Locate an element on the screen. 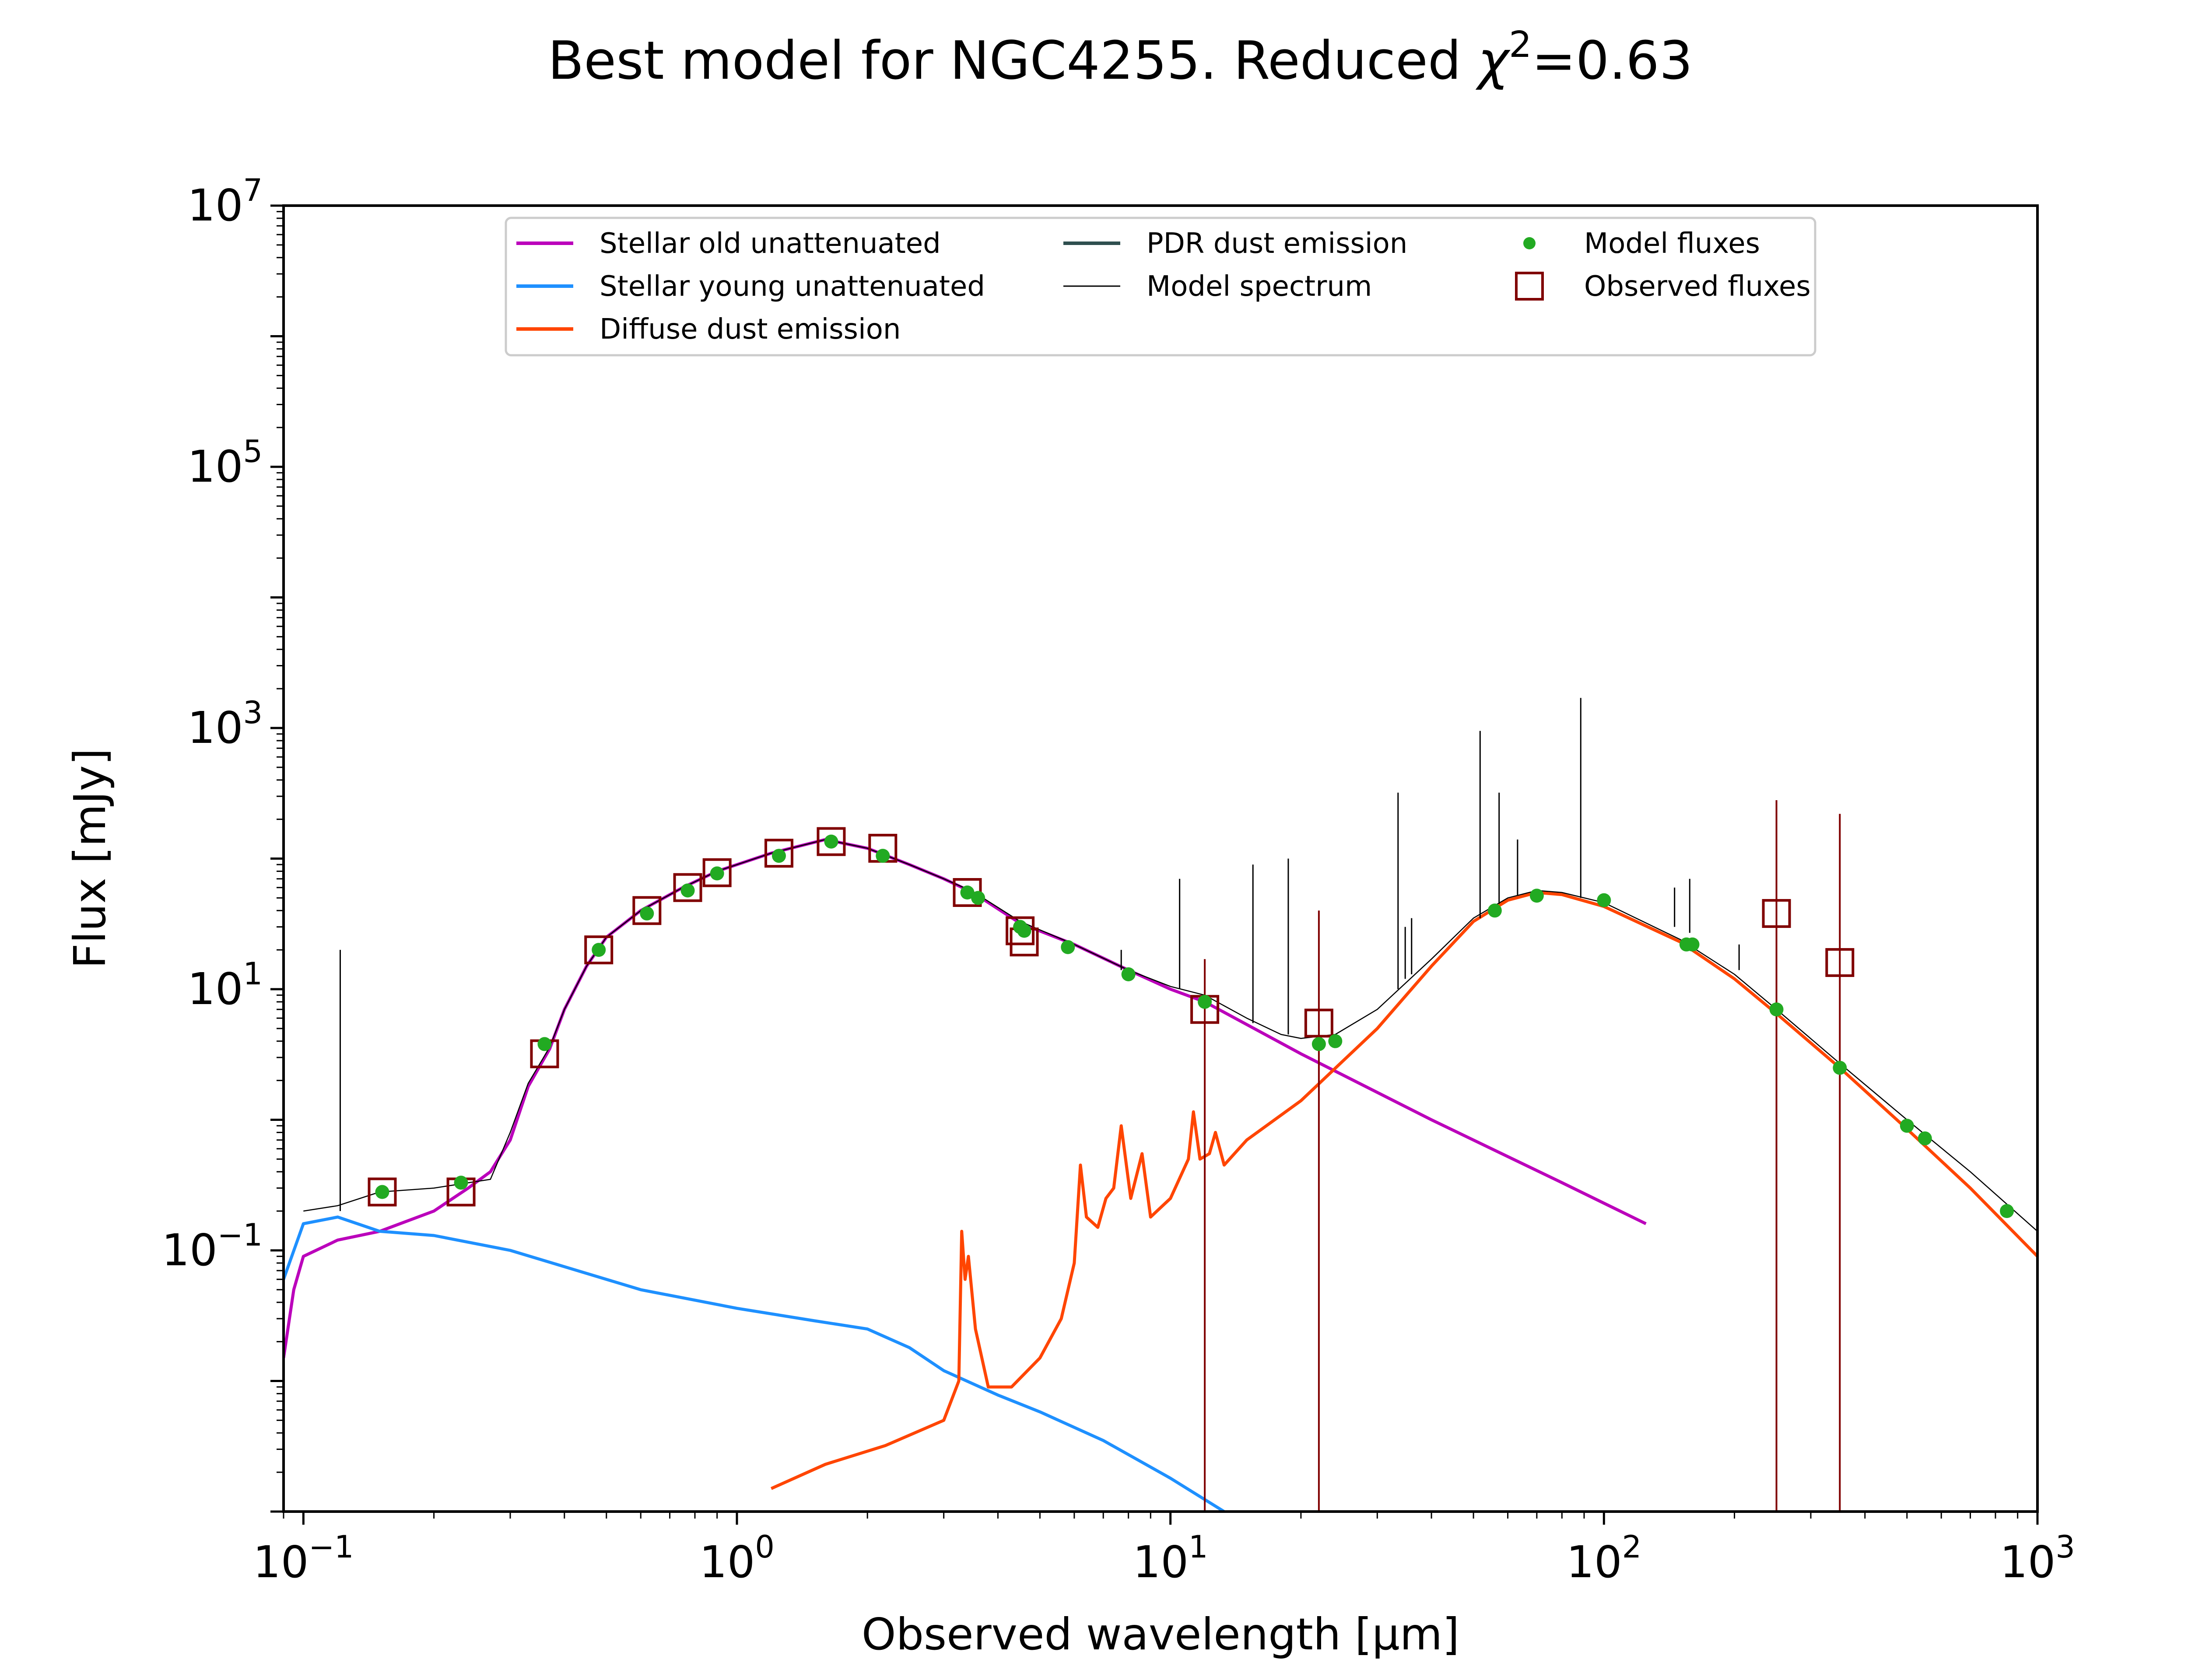 Image resolution: width=2188 pixels, height=1680 pixels. legend-item-4: Model spectrum is located at coordinates (1217, 286).